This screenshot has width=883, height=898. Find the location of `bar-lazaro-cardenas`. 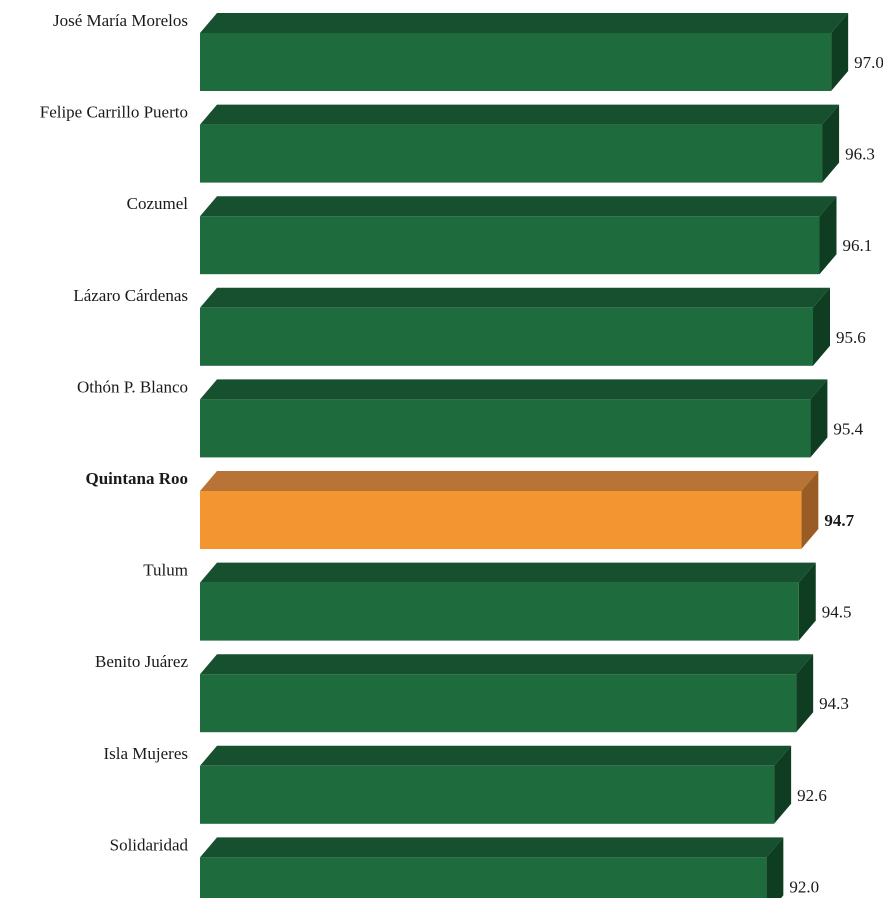

bar-lazaro-cardenas is located at coordinates (515, 326).